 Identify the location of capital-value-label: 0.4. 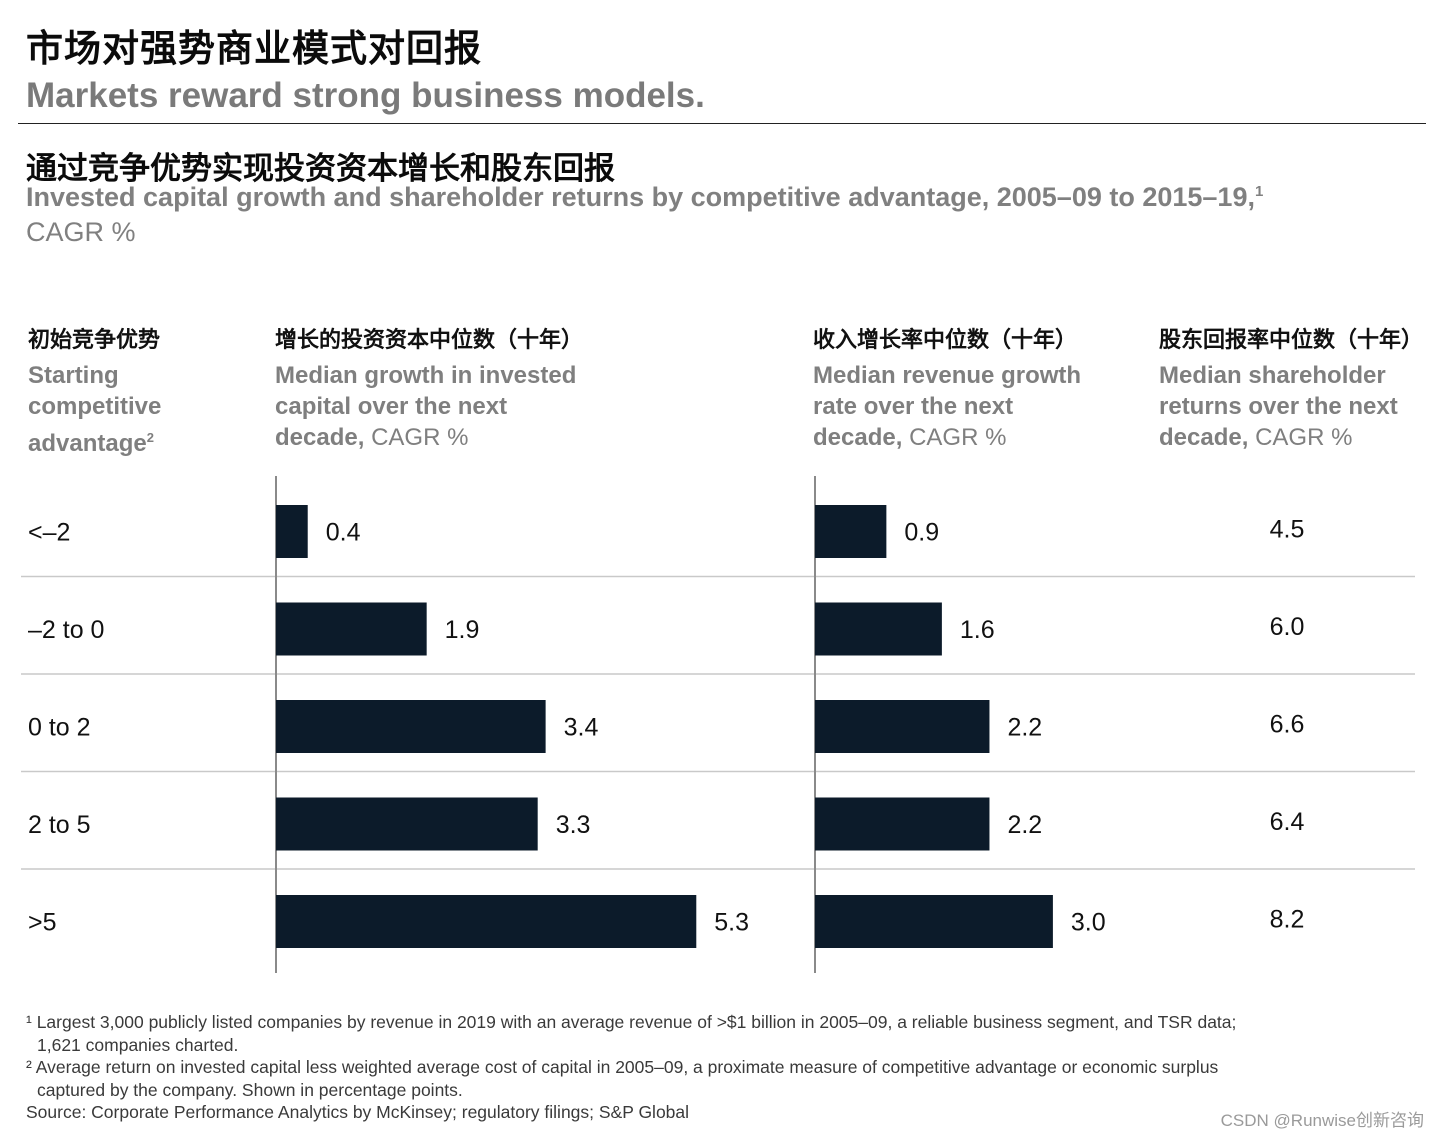
(343, 533).